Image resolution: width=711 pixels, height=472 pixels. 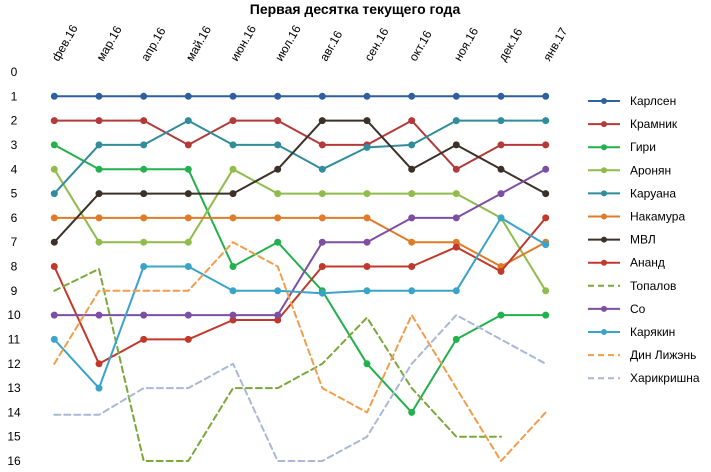 I want to click on legend-label: Дин Лижэнь, so click(x=663, y=355).